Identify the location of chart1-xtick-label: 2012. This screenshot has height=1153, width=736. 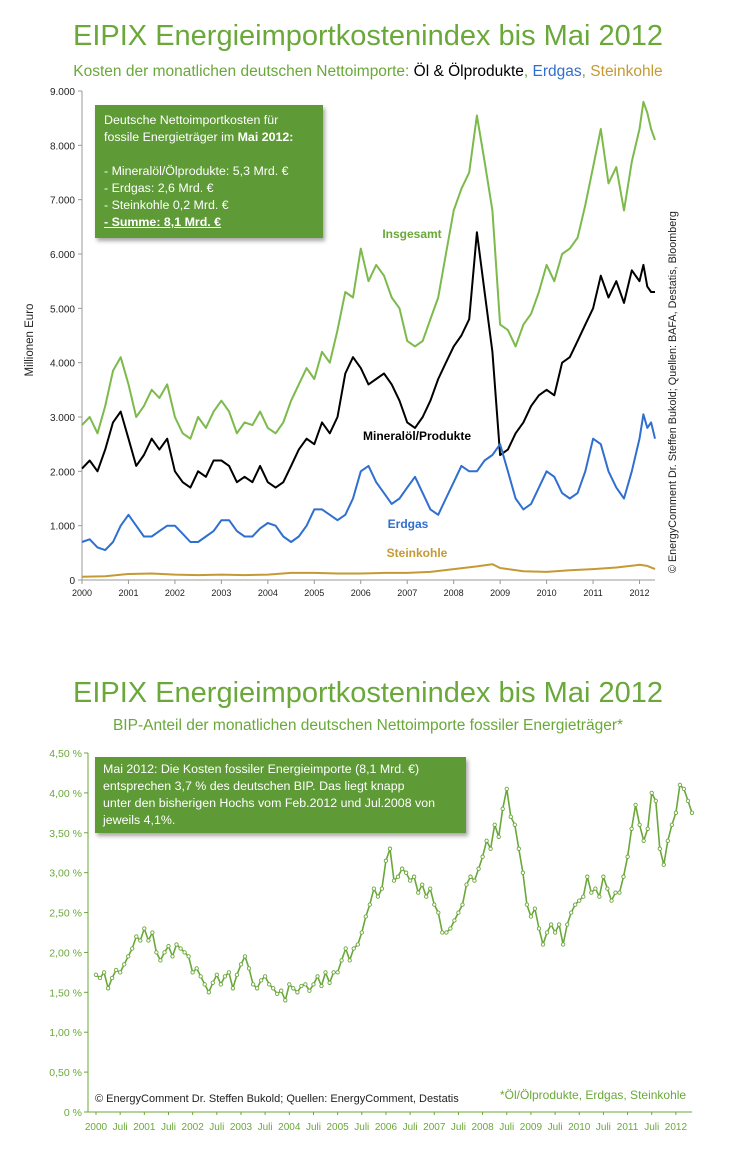
(639, 593).